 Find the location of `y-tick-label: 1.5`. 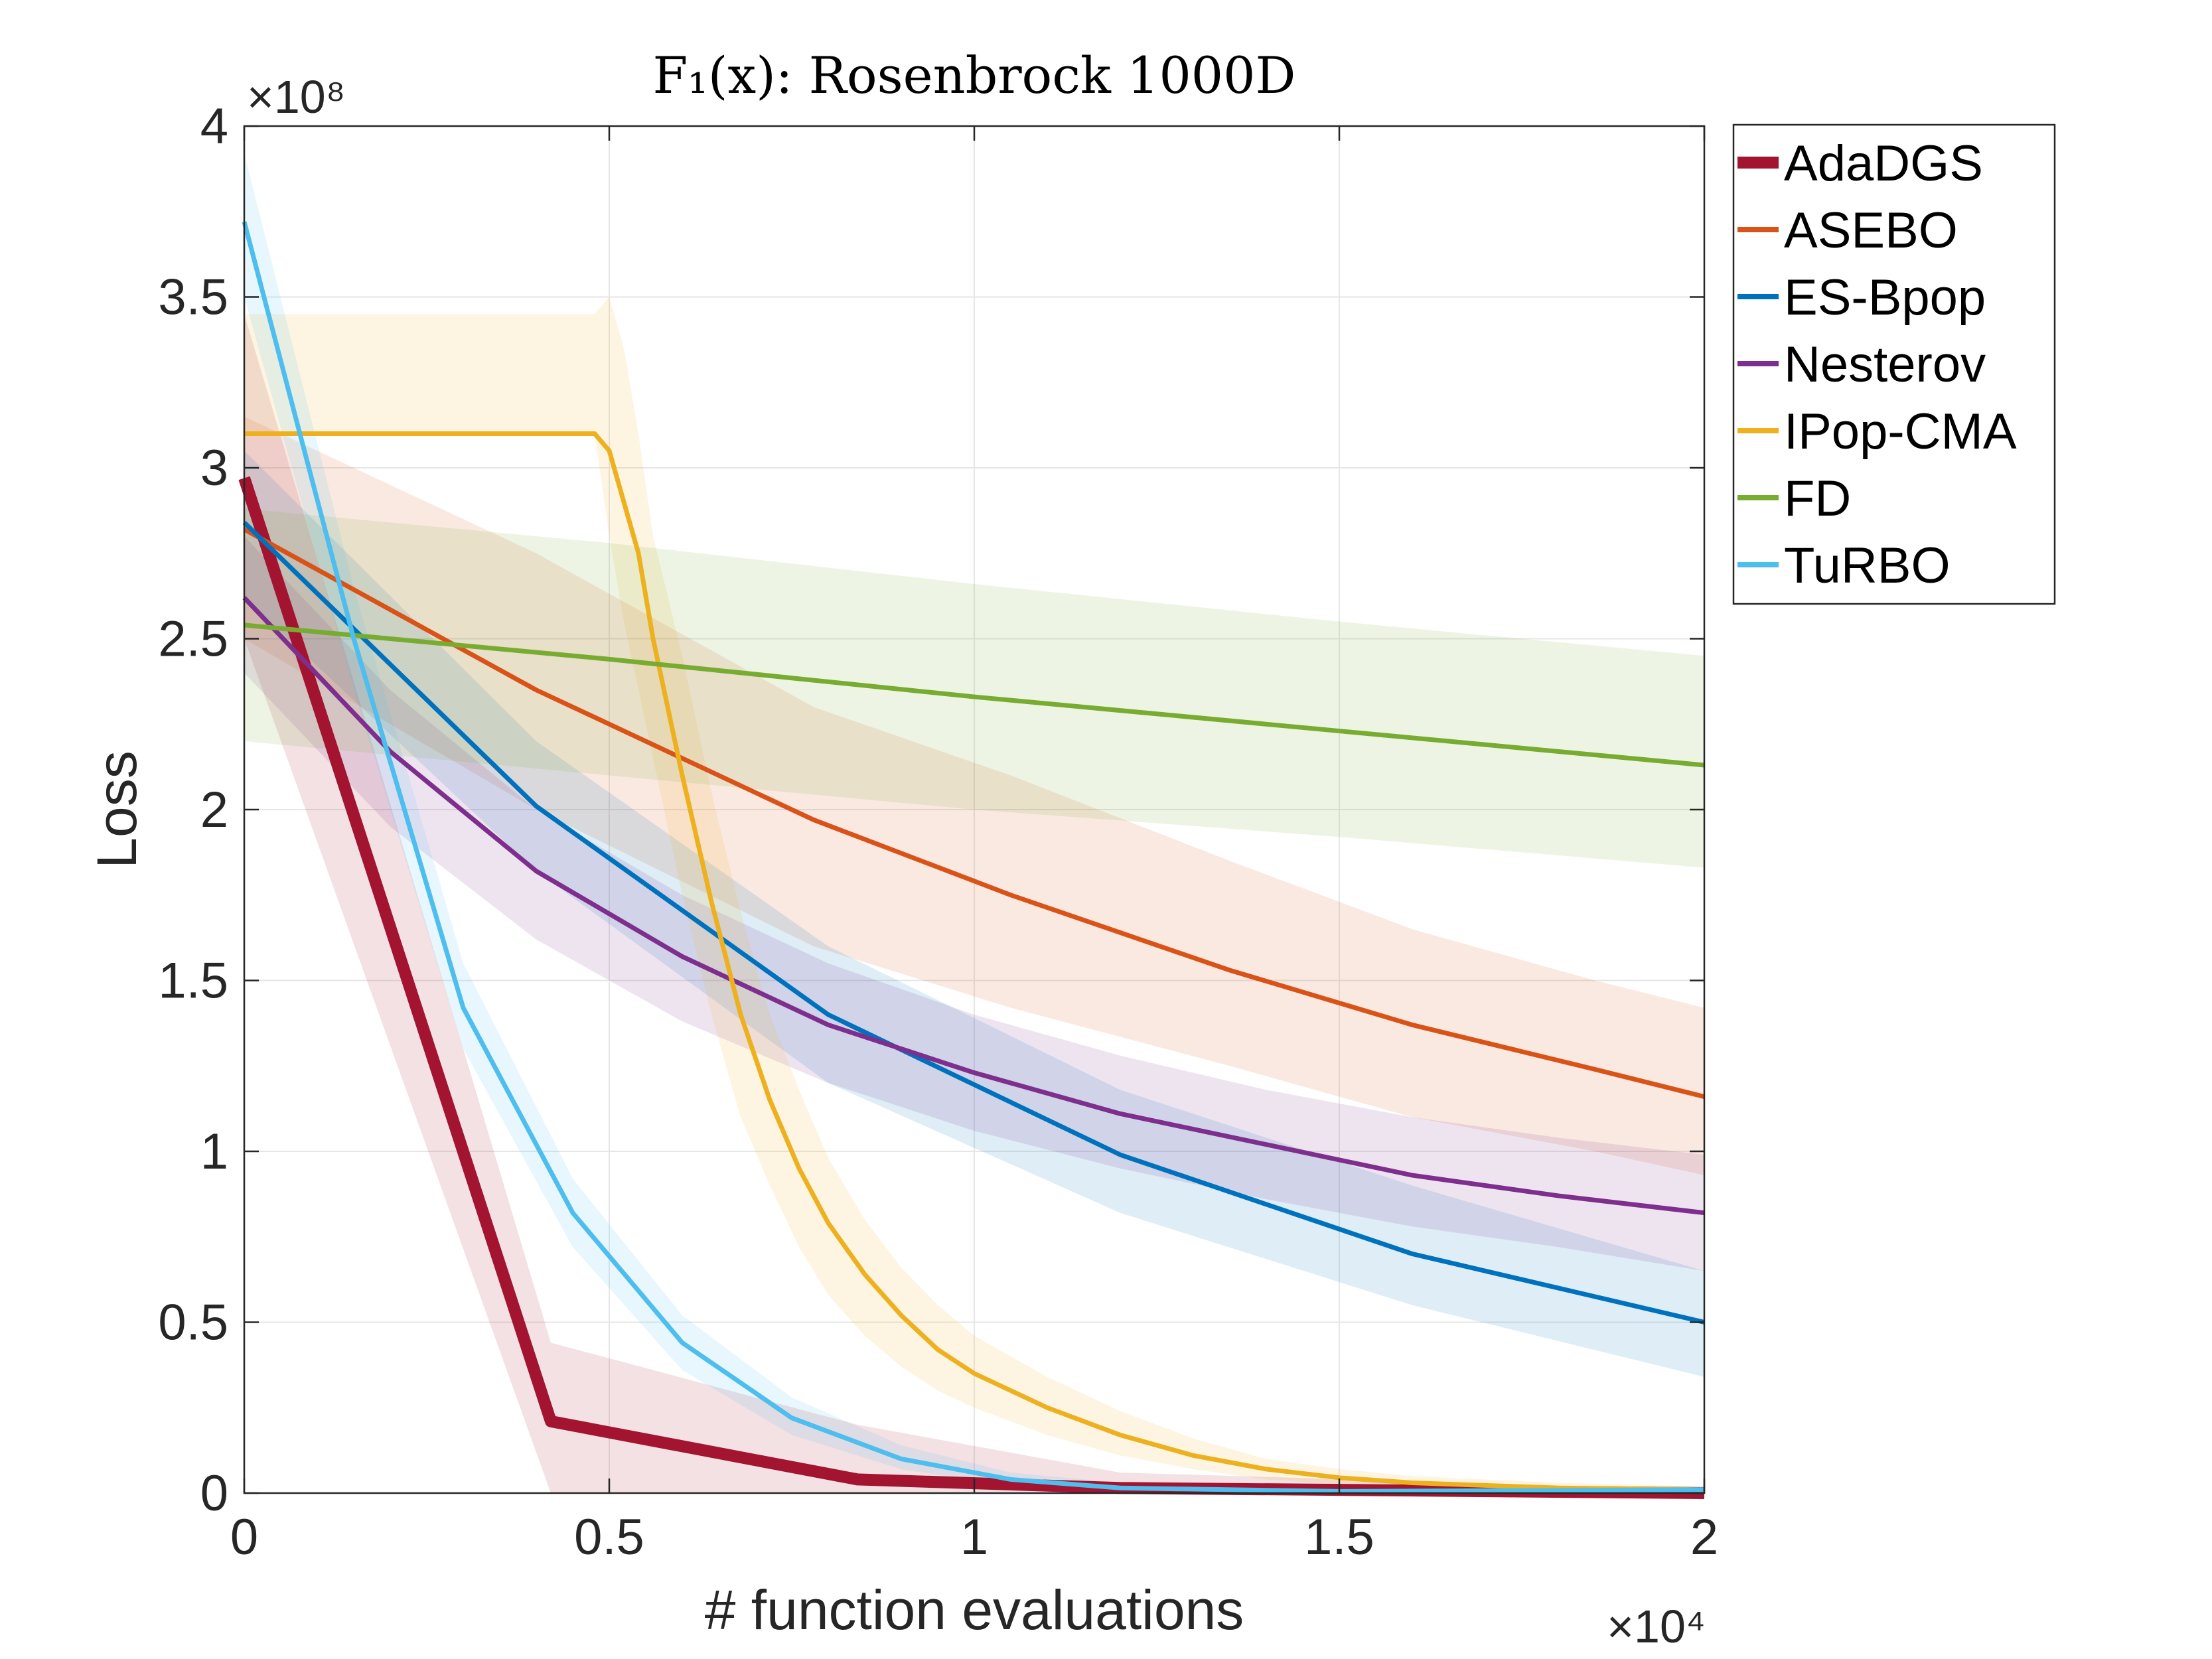

y-tick-label: 1.5 is located at coordinates (193, 981).